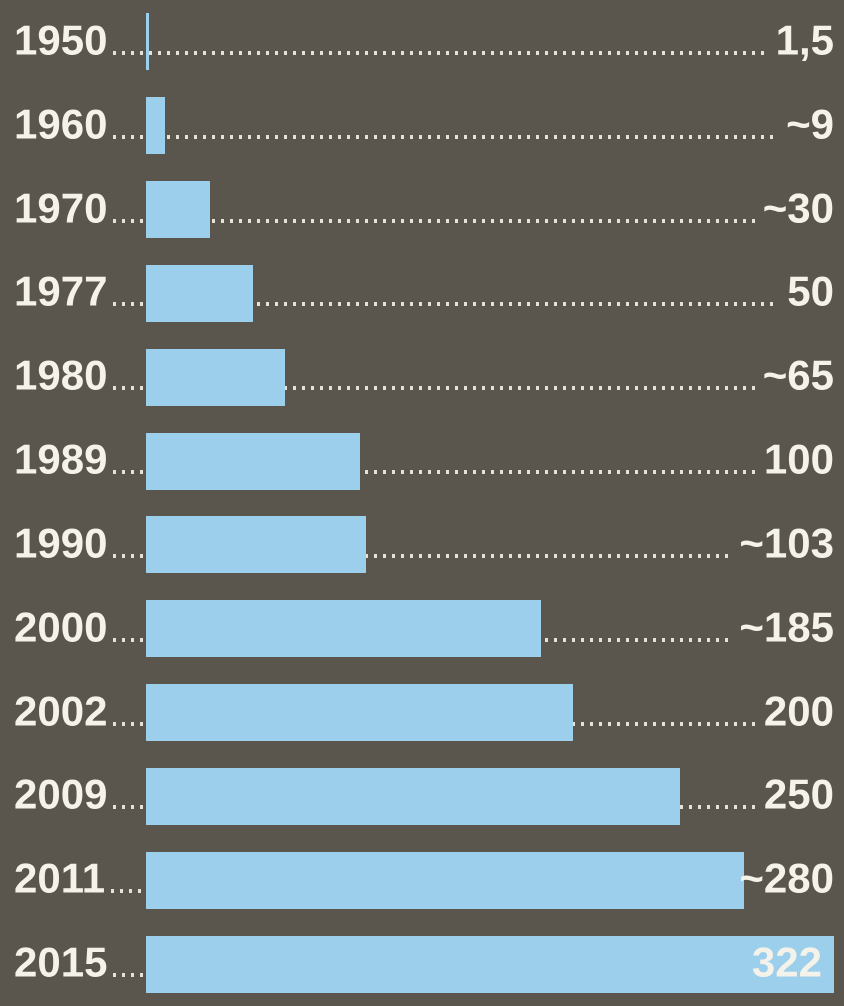 Image resolution: width=844 pixels, height=1006 pixels. I want to click on chart-row: 1970 ~30, so click(422, 210).